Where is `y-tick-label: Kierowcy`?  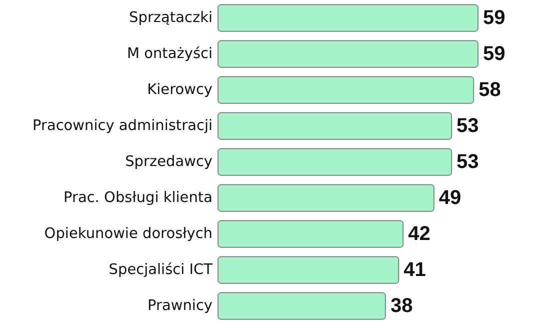 y-tick-label: Kierowcy is located at coordinates (180, 90).